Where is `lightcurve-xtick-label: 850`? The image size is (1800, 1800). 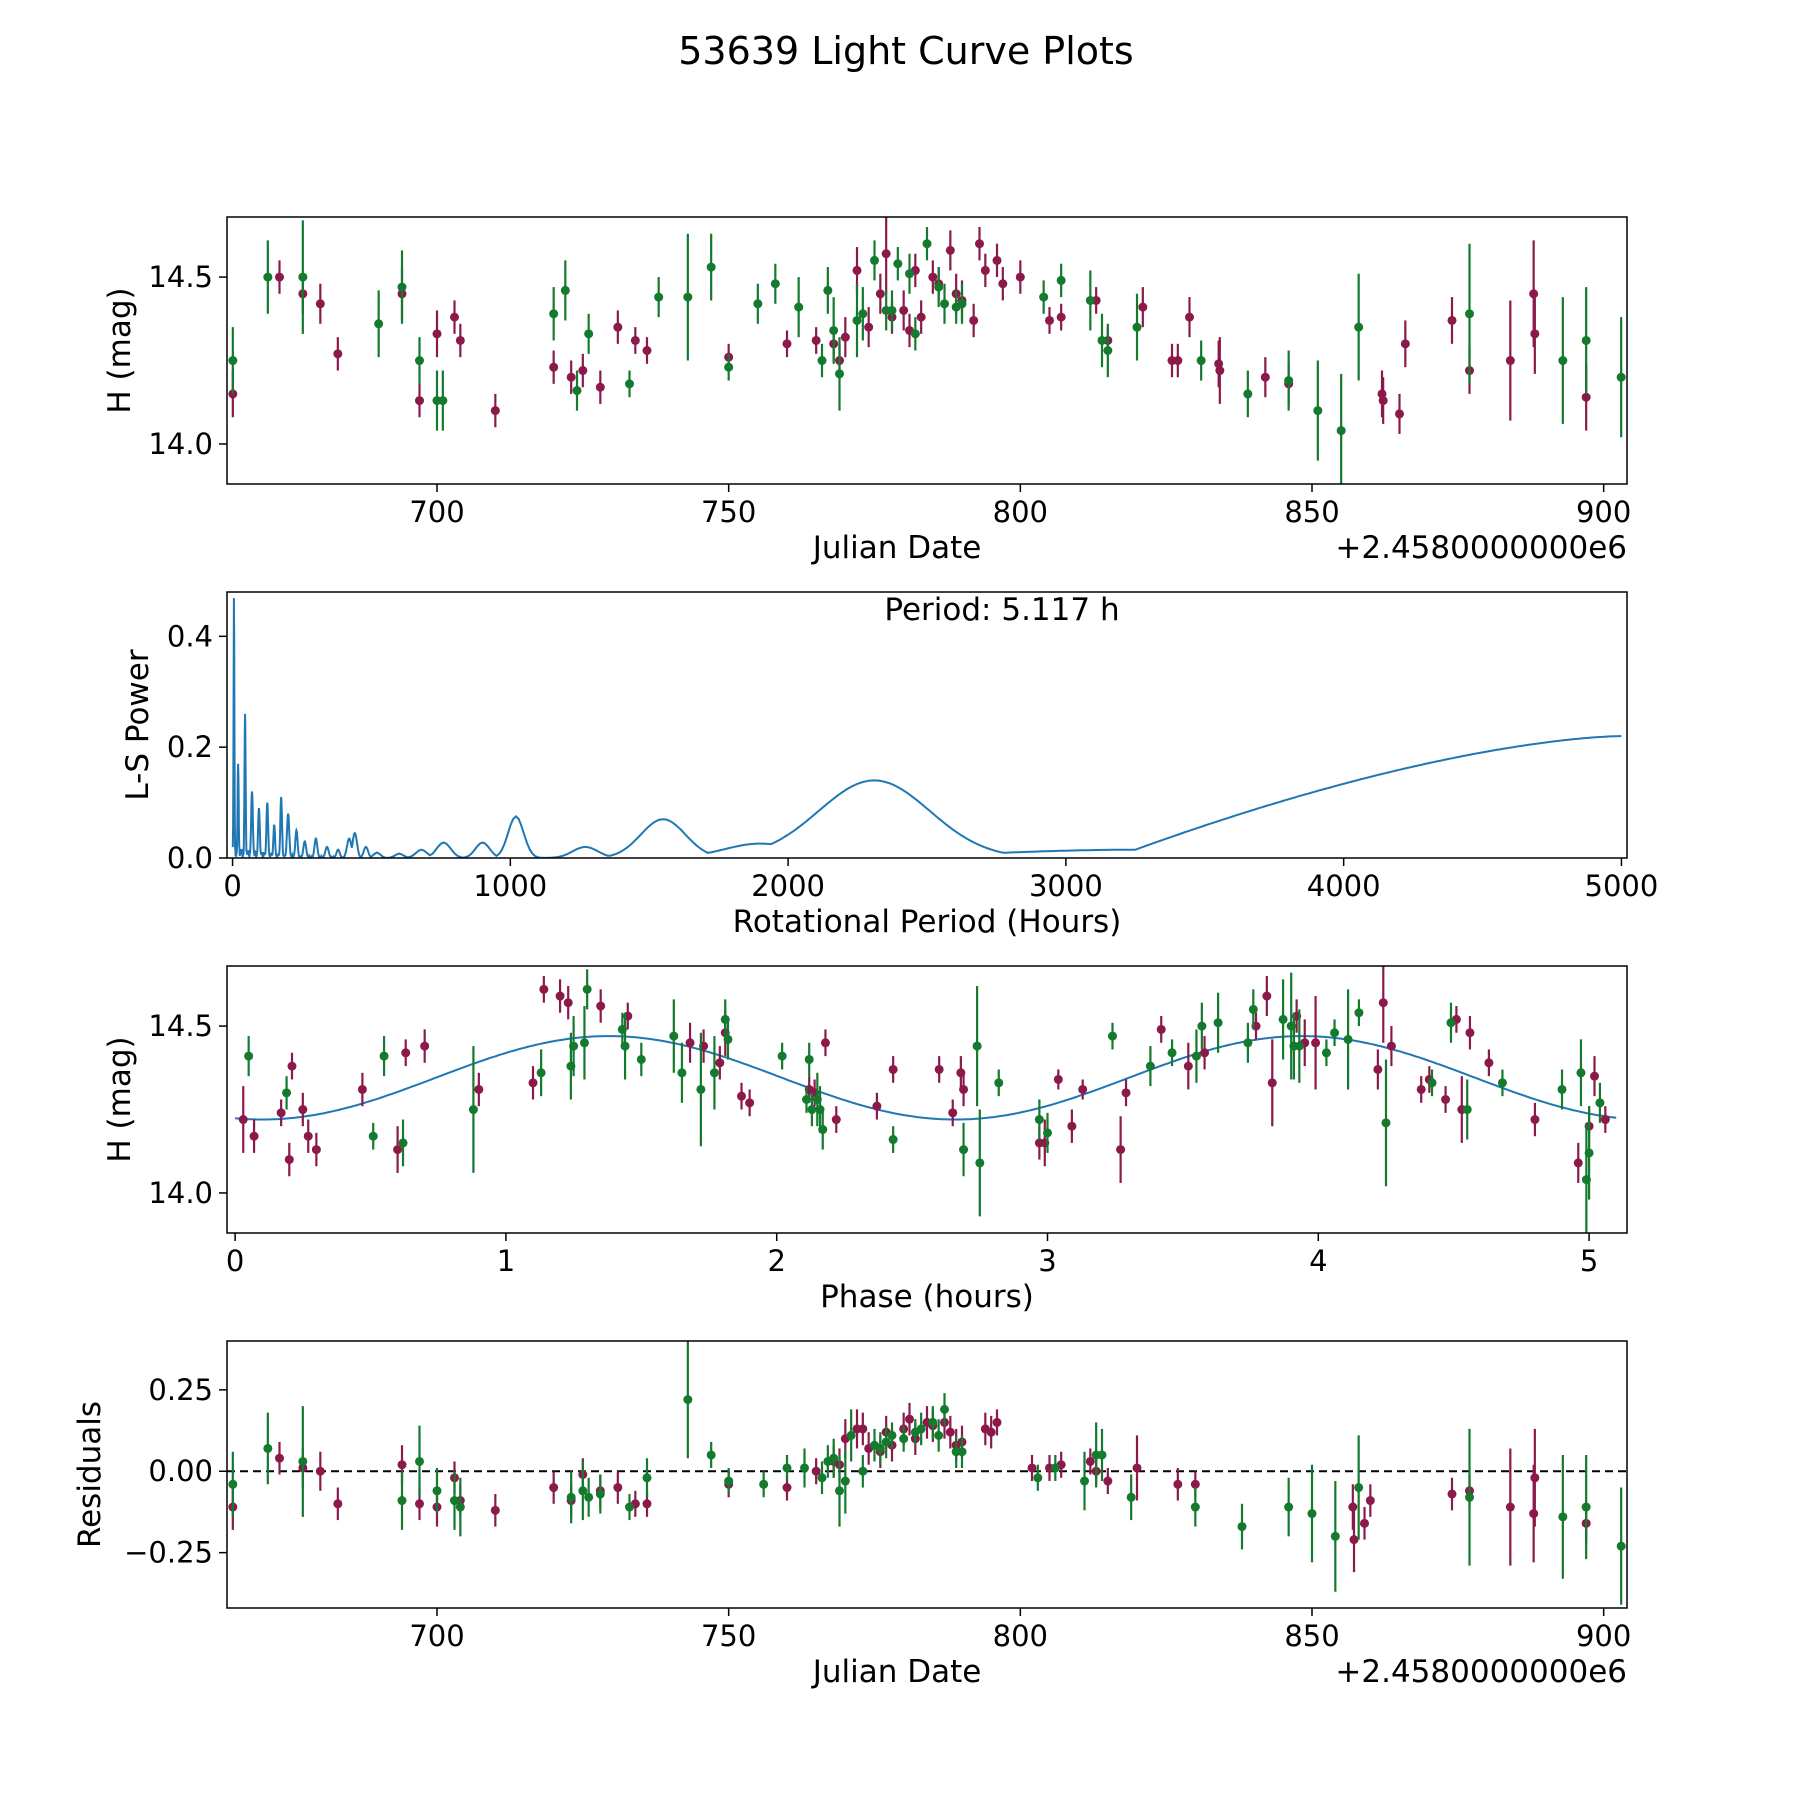
lightcurve-xtick-label: 850 is located at coordinates (1311, 512).